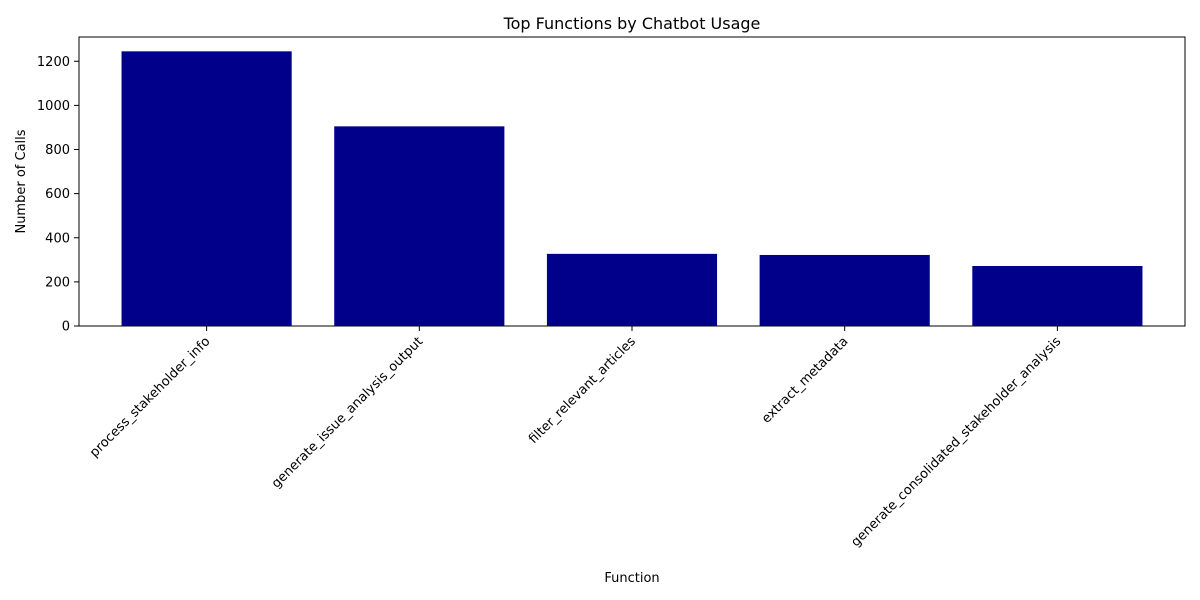 Image resolution: width=1200 pixels, height=600 pixels. Describe the element at coordinates (150, 397) in the screenshot. I see `x-tick-label: process_stakeholder_info` at that location.